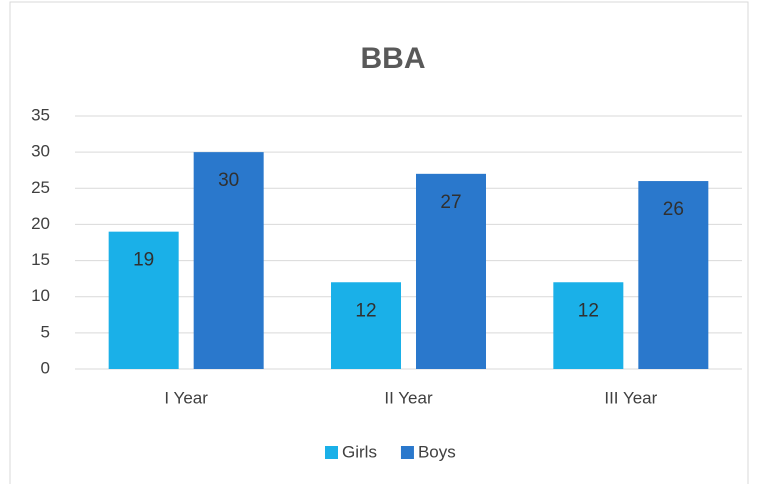 Image resolution: width=758 pixels, height=484 pixels. What do you see at coordinates (40, 259) in the screenshot?
I see `y-tick-label: 15` at bounding box center [40, 259].